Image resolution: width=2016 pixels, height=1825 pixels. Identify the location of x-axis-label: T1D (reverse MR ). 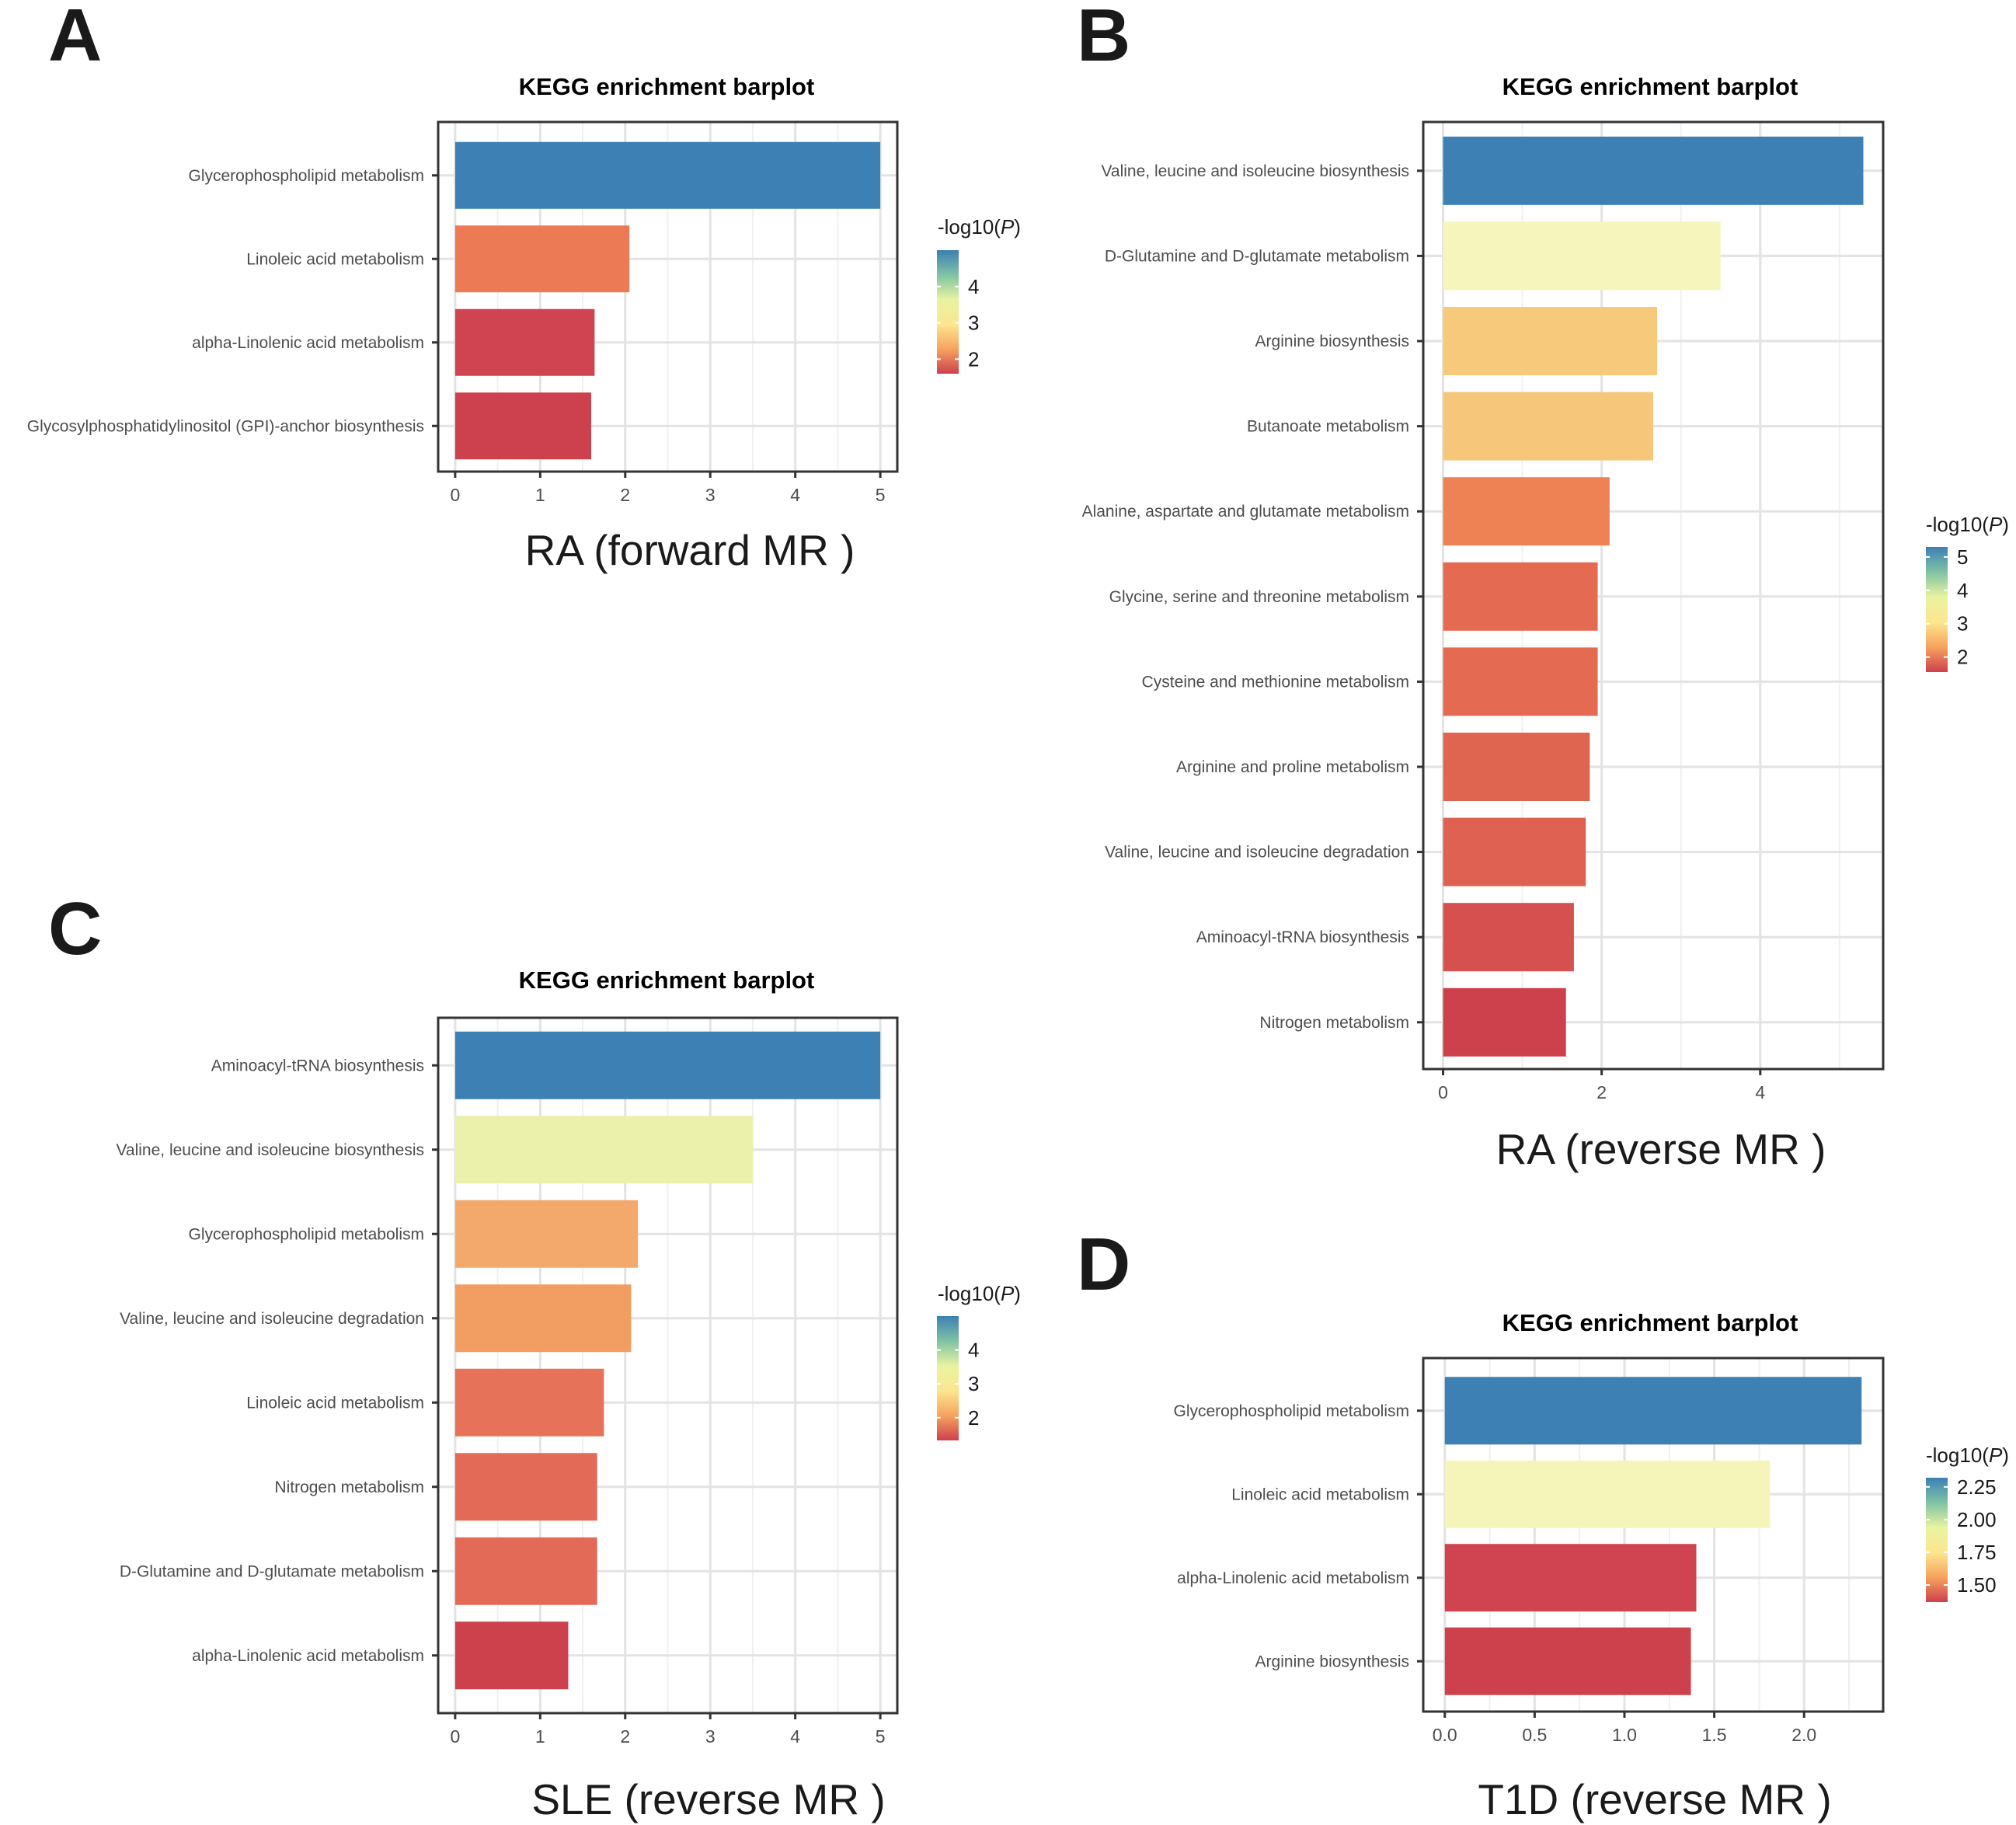
(1654, 1799).